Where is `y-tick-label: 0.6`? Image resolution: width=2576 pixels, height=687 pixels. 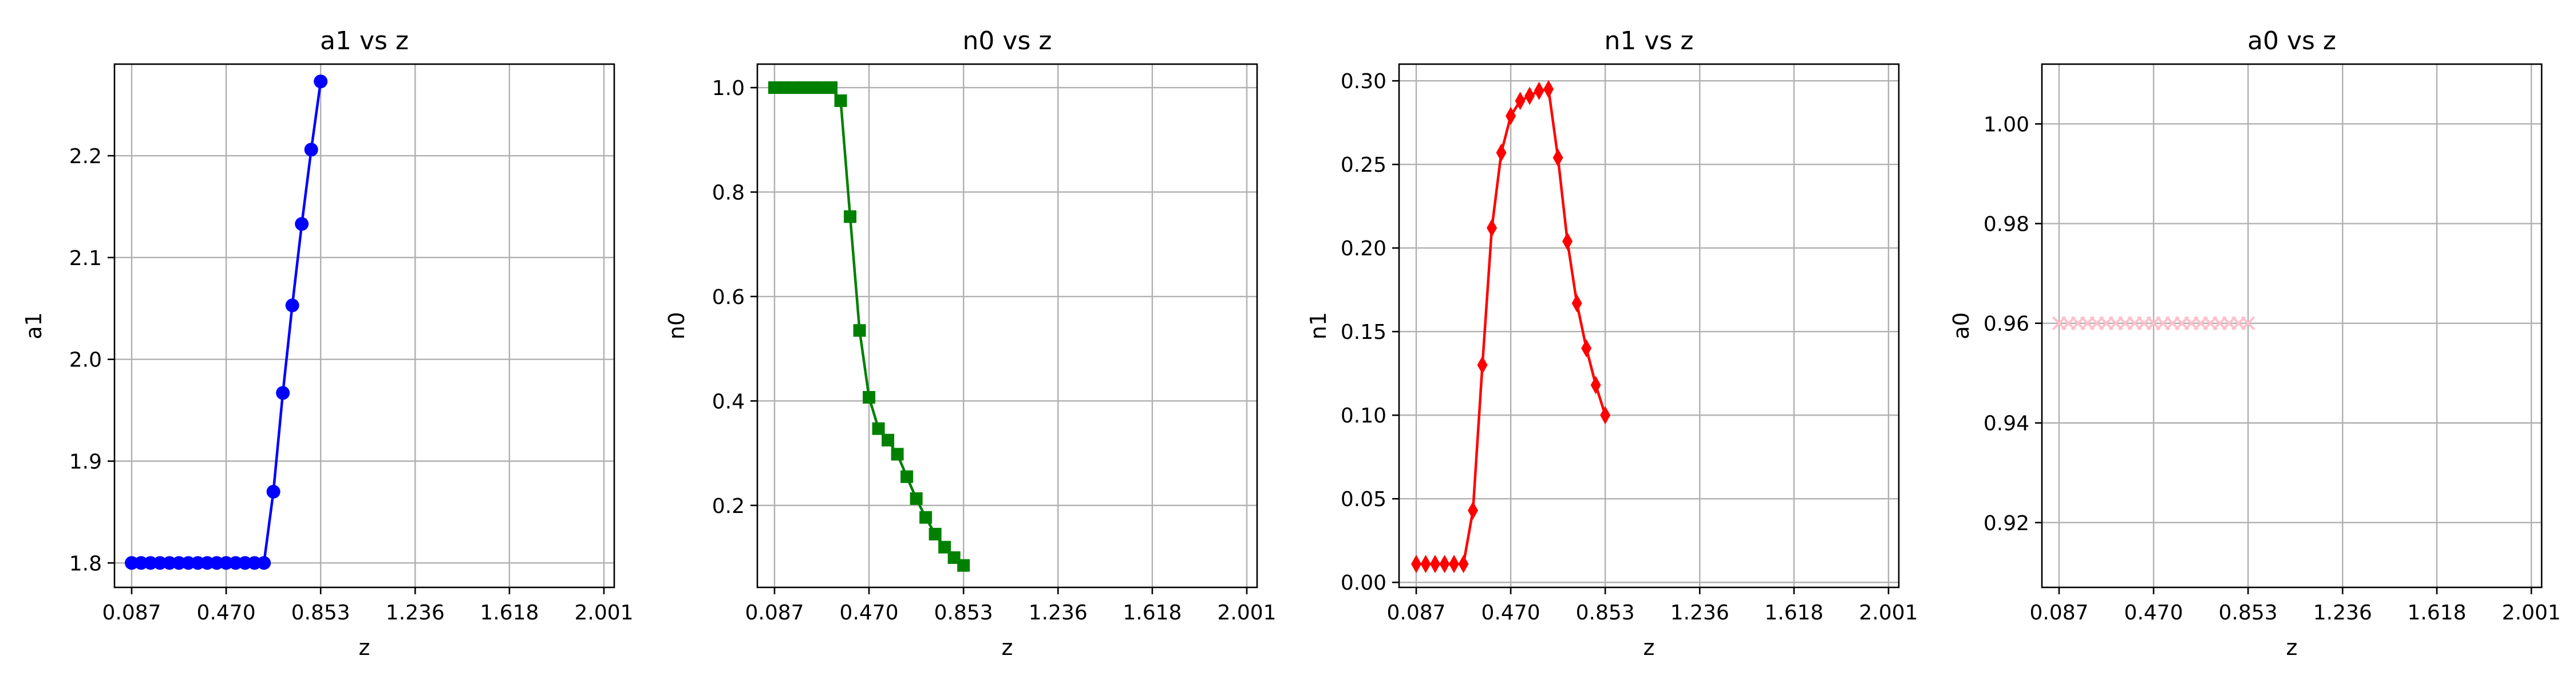
y-tick-label: 0.6 is located at coordinates (728, 297).